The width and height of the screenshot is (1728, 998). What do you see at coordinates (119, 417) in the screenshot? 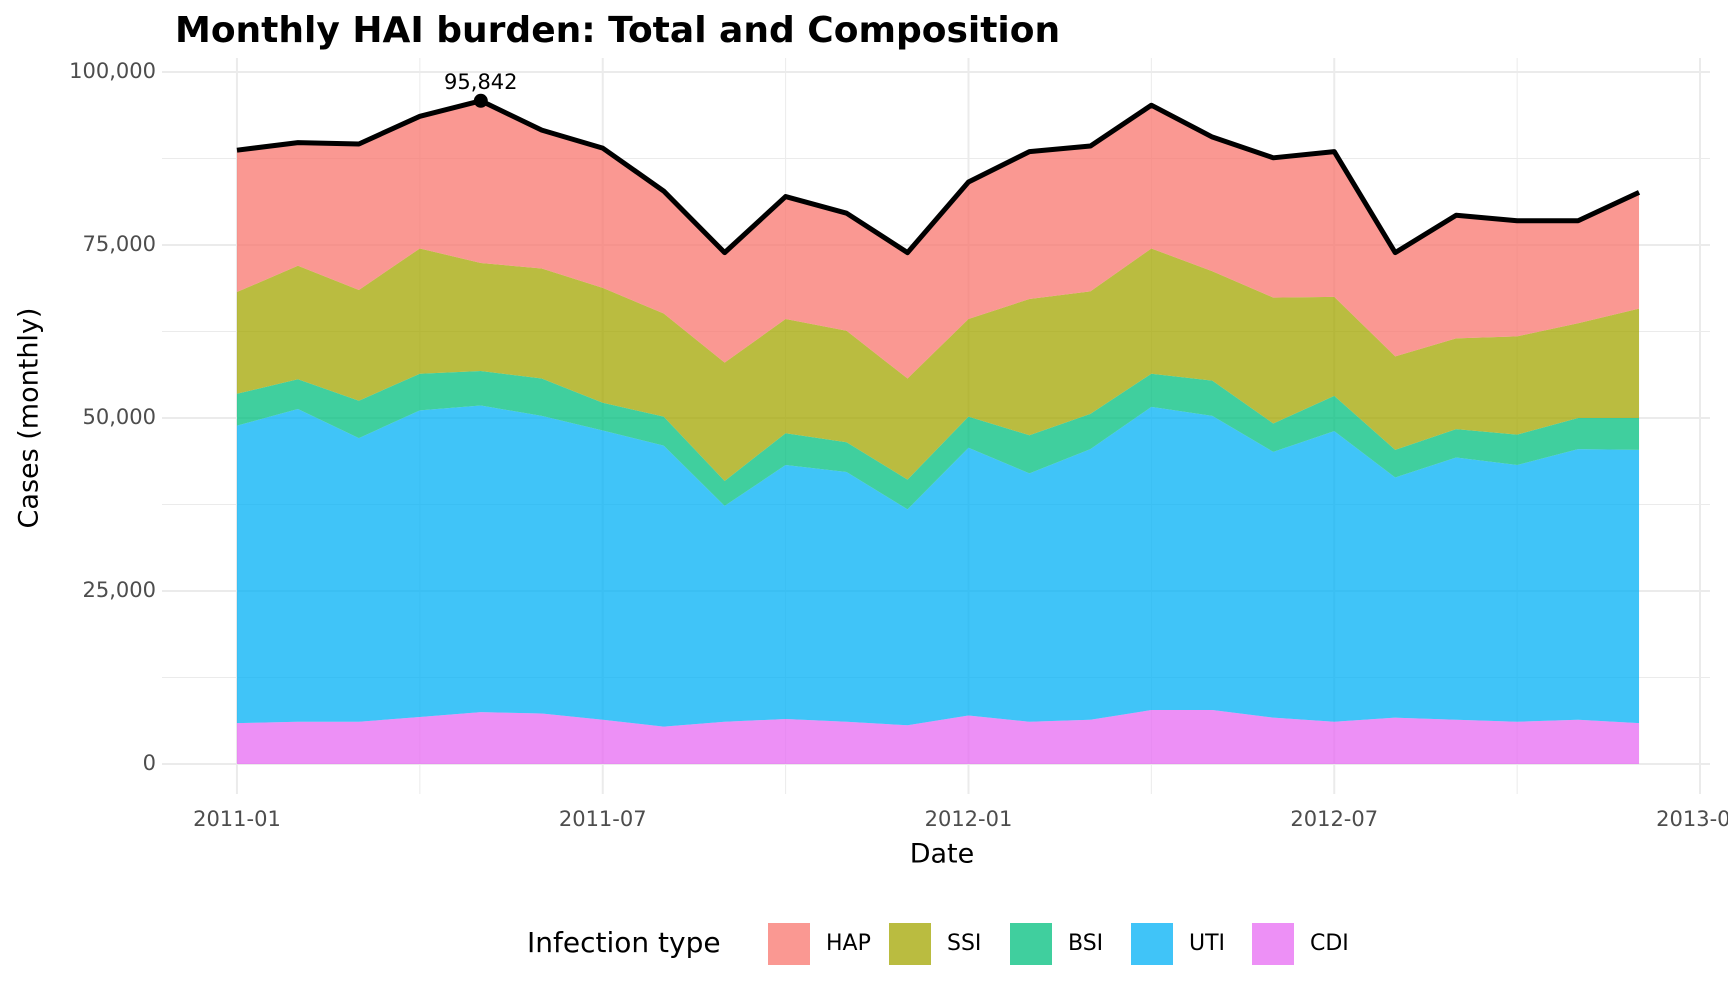
I see `y-tick-label: 50,000` at bounding box center [119, 417].